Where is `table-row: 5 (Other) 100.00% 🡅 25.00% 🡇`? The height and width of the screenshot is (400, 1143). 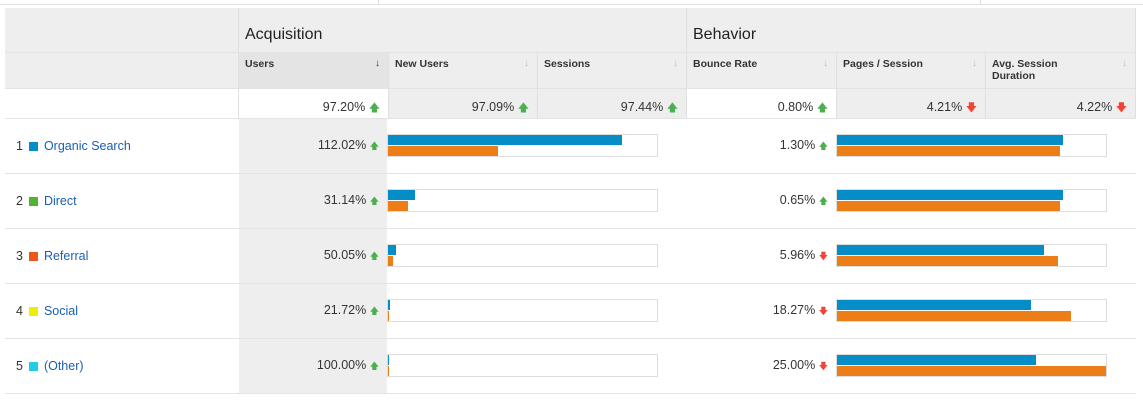 table-row: 5 (Other) 100.00% 🡅 25.00% 🡇 is located at coordinates (570, 366).